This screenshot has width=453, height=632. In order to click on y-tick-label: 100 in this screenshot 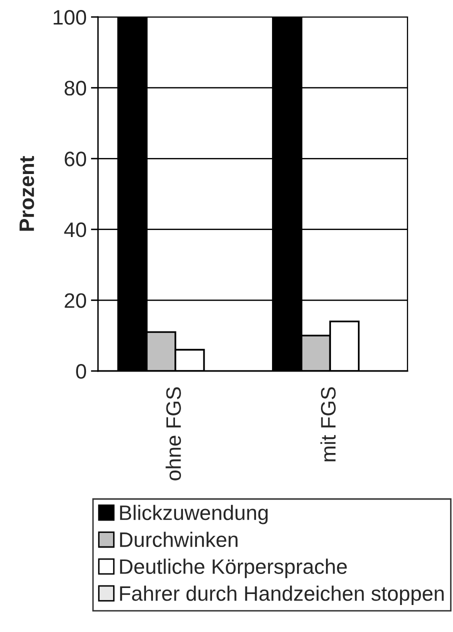, I will do `click(70, 17)`.